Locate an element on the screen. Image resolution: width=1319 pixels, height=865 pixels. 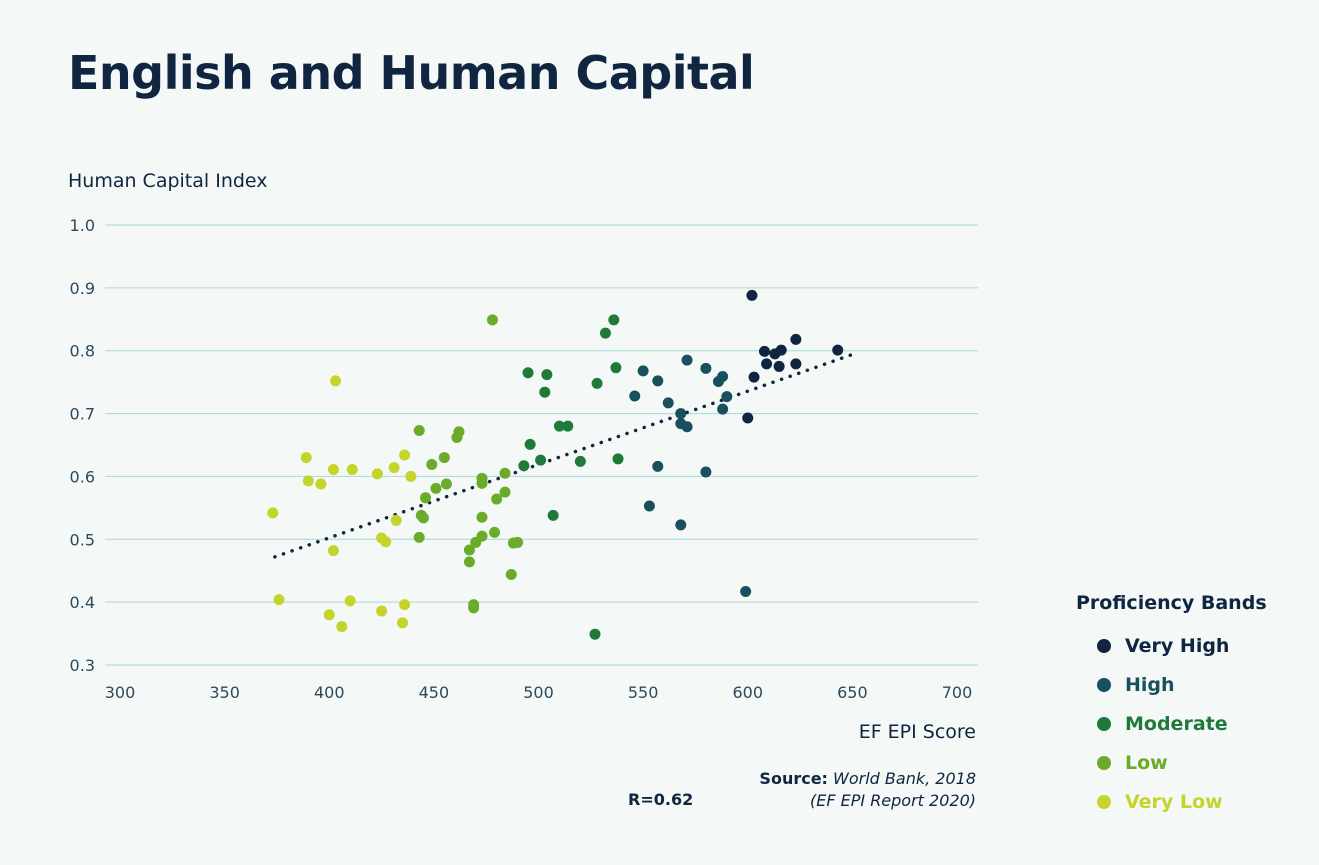
chart-title: English and Human Capital is located at coordinates (411, 73).